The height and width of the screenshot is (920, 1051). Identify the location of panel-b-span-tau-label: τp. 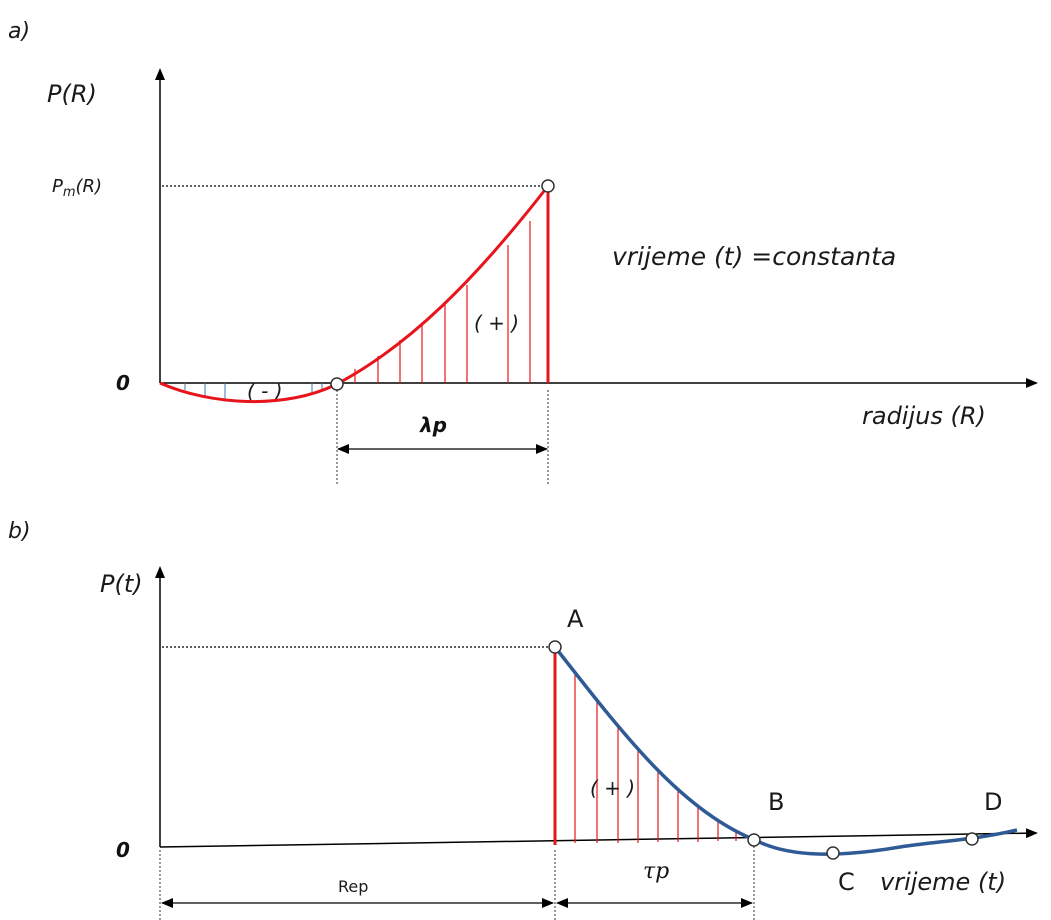
(656, 871).